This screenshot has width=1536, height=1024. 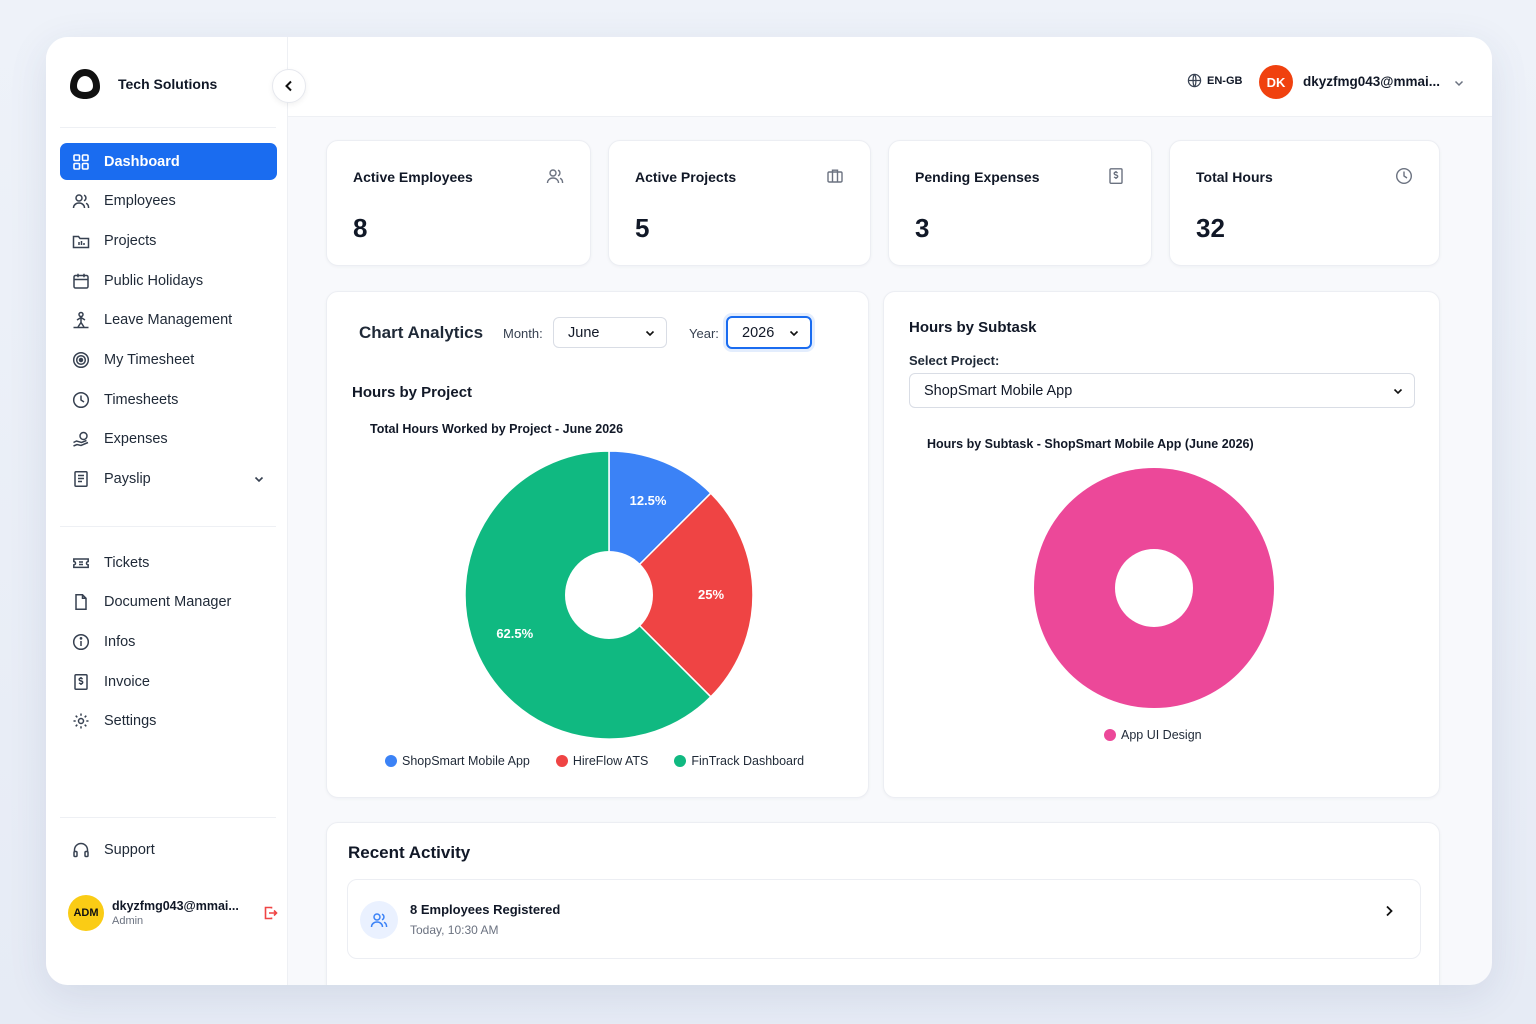 What do you see at coordinates (555, 176) in the screenshot?
I see `users-icon` at bounding box center [555, 176].